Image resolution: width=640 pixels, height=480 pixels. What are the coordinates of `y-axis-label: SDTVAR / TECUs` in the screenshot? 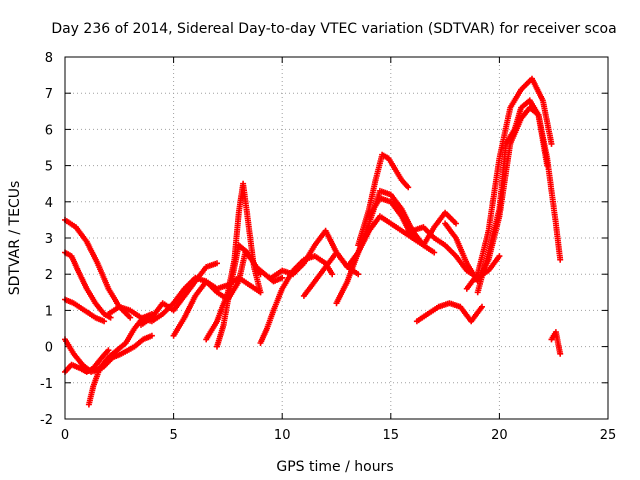 It's located at (15, 238).